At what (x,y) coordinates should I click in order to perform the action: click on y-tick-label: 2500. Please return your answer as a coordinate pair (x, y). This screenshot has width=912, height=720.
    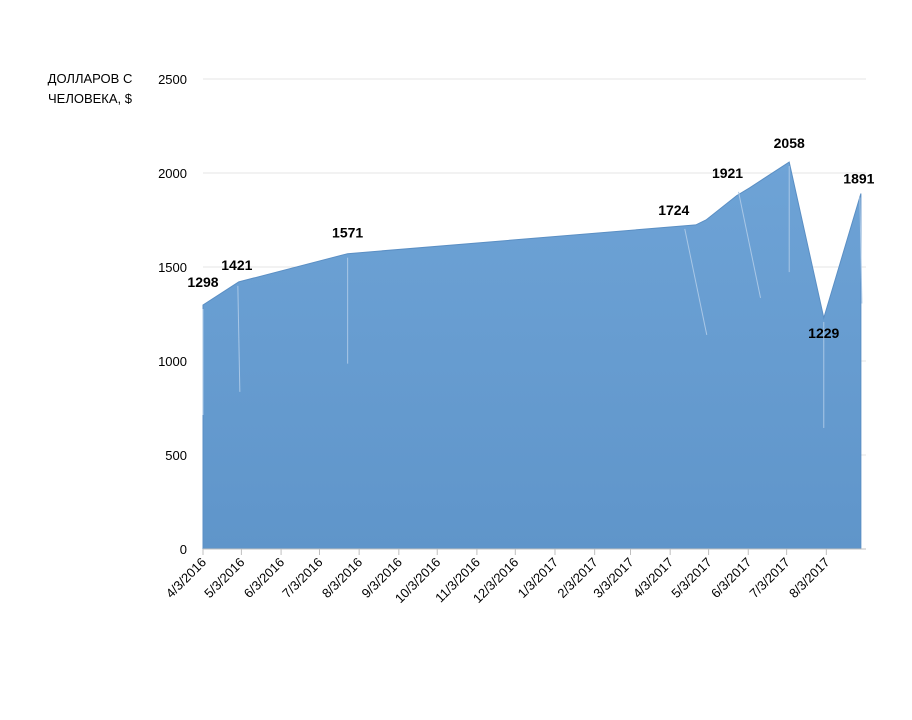
    Looking at the image, I should click on (172, 79).